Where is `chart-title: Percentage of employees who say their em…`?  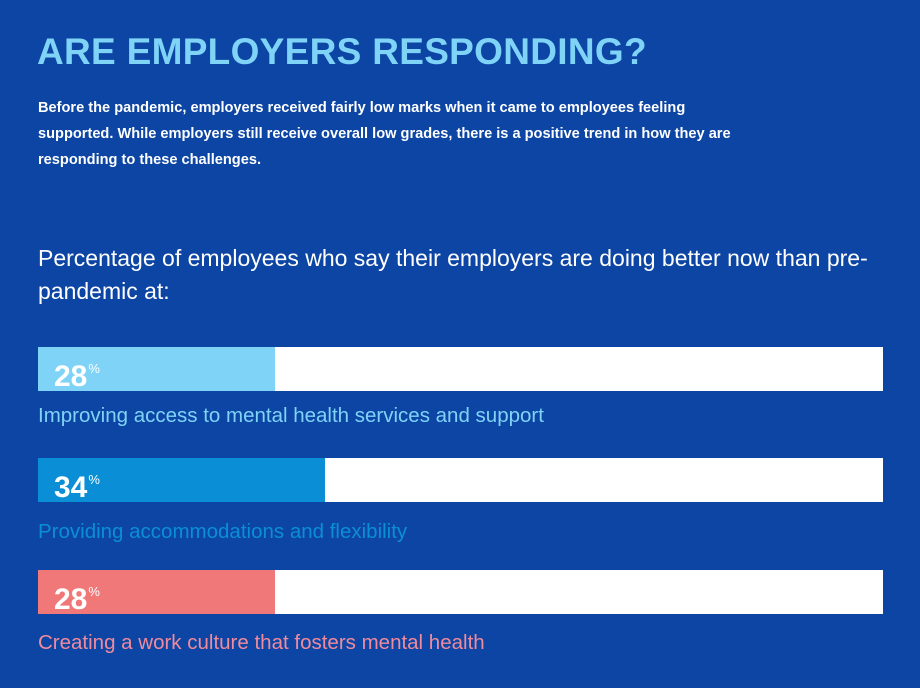 chart-title: Percentage of employees who say their em… is located at coordinates (453, 274).